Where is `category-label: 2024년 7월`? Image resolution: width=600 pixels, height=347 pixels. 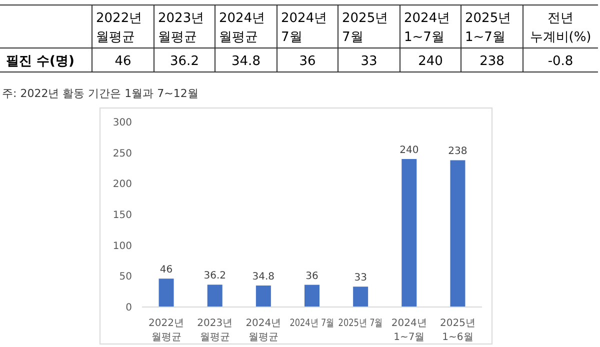
category-label: 2024년 7월 is located at coordinates (304, 28).